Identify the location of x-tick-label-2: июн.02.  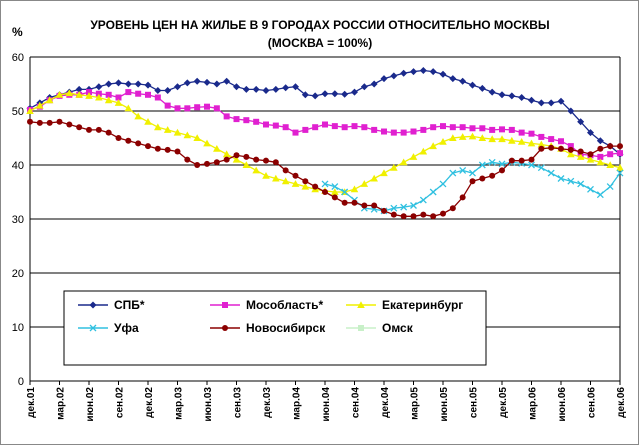
(90, 404).